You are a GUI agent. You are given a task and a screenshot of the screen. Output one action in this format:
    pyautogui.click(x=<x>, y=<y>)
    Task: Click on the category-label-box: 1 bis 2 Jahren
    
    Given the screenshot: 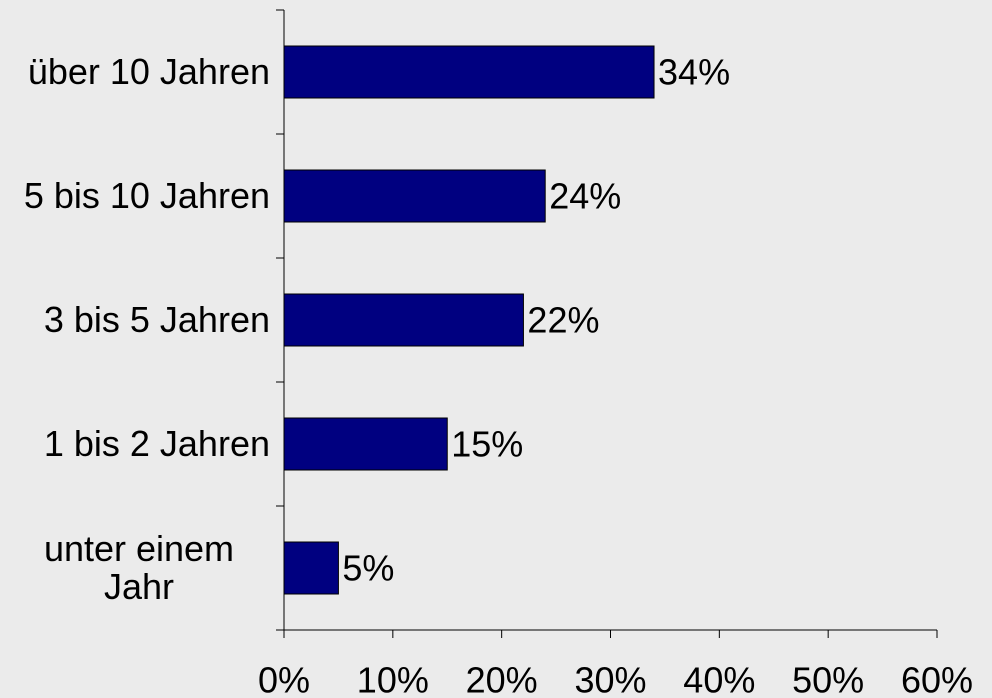 What is the action you would take?
    pyautogui.click(x=156, y=443)
    